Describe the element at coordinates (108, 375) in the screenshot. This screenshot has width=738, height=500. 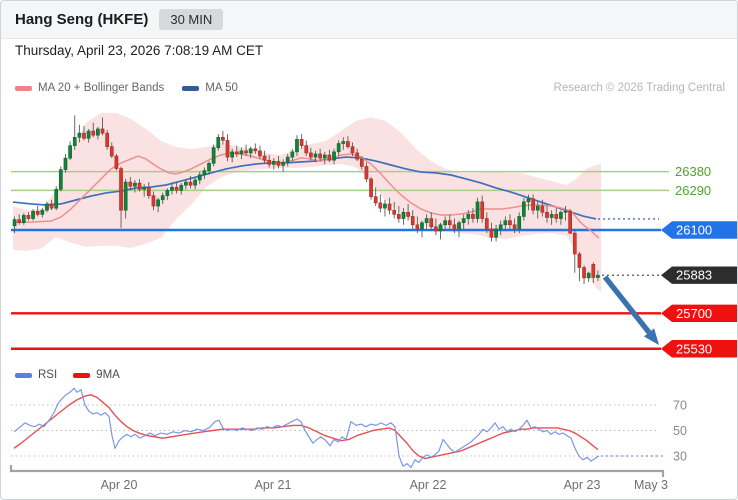
I see `nine-ma-label: 9MA` at that location.